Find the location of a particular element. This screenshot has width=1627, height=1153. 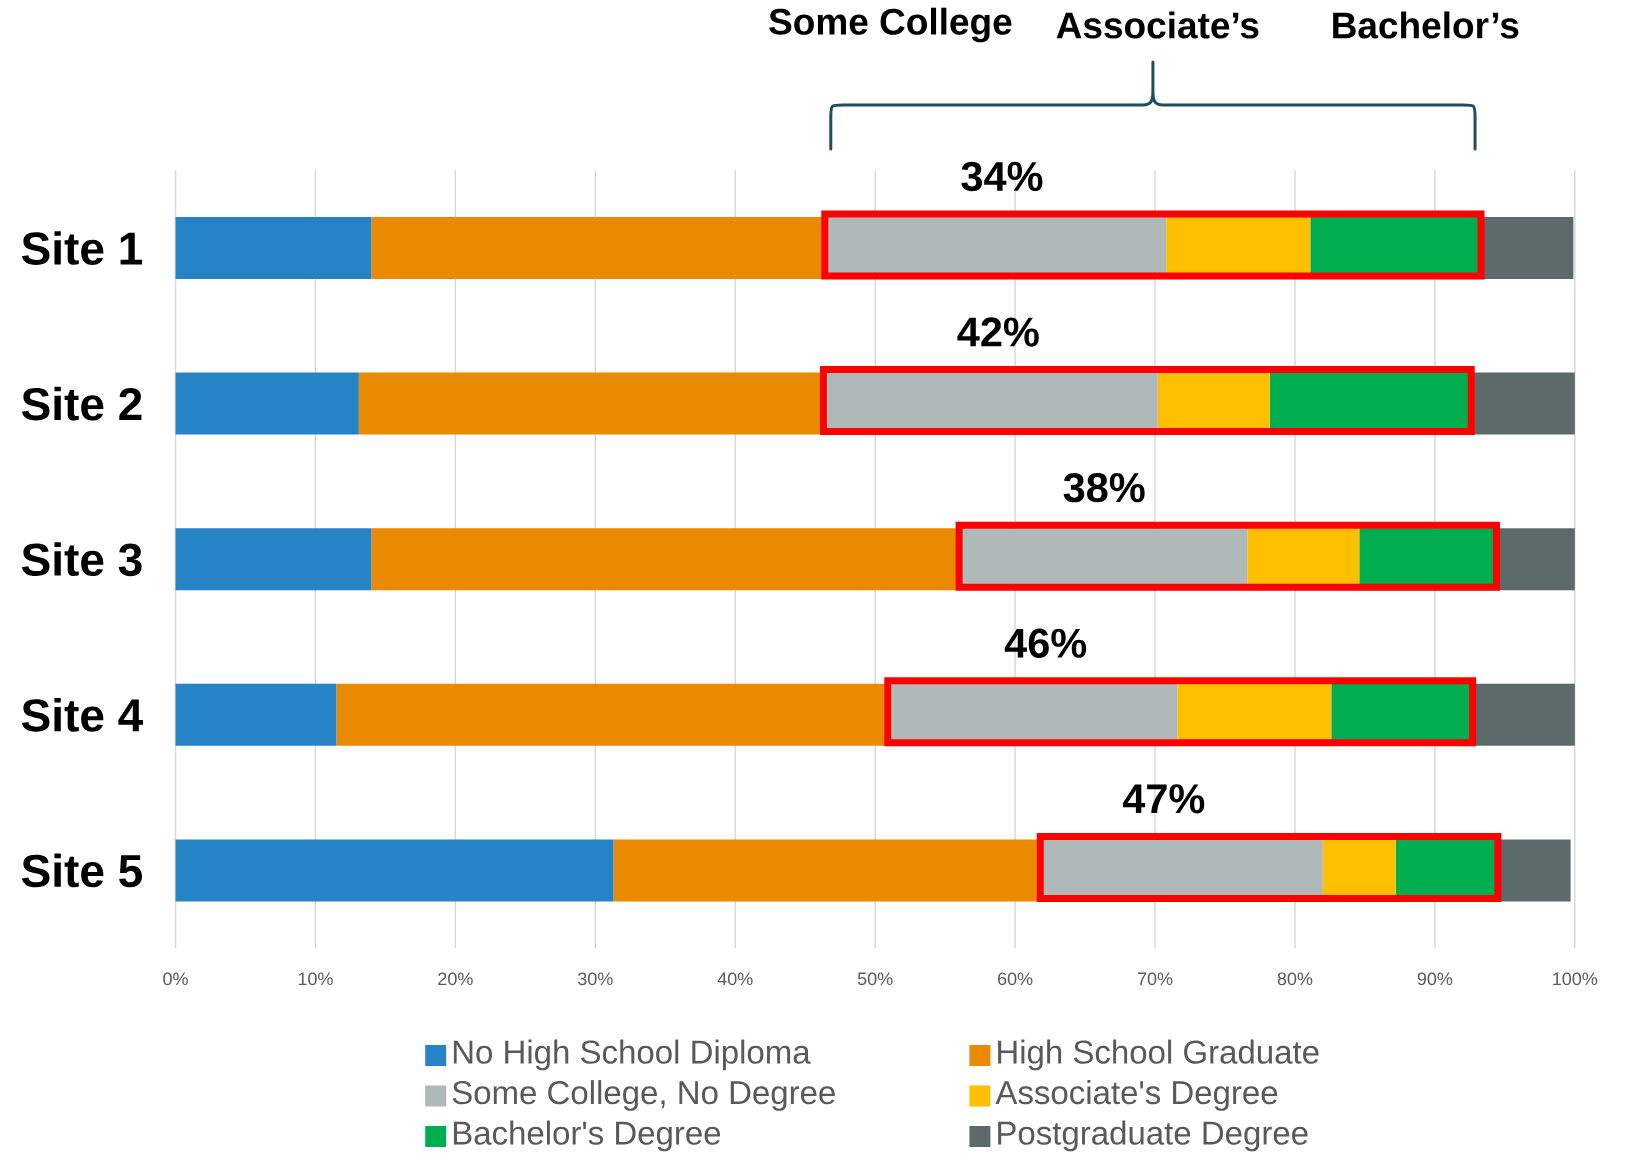

x-tick-label: 80% is located at coordinates (1295, 979).